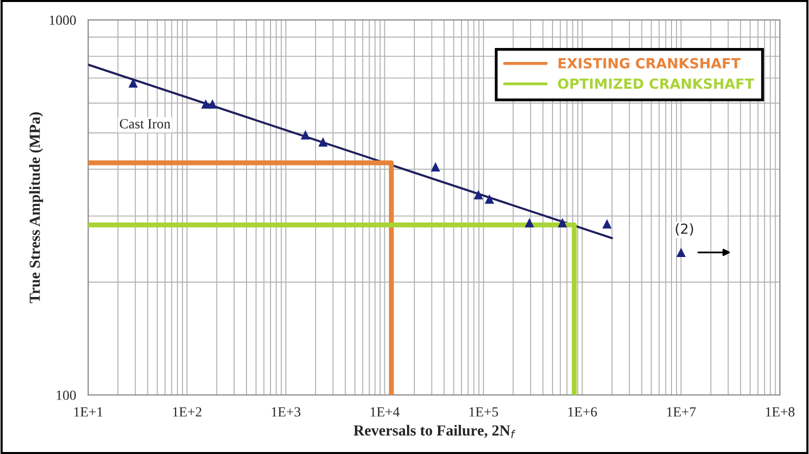 The width and height of the screenshot is (809, 454). What do you see at coordinates (435, 431) in the screenshot?
I see `x-axis-title: Reversals to Failure, 2N$_{f}$` at bounding box center [435, 431].